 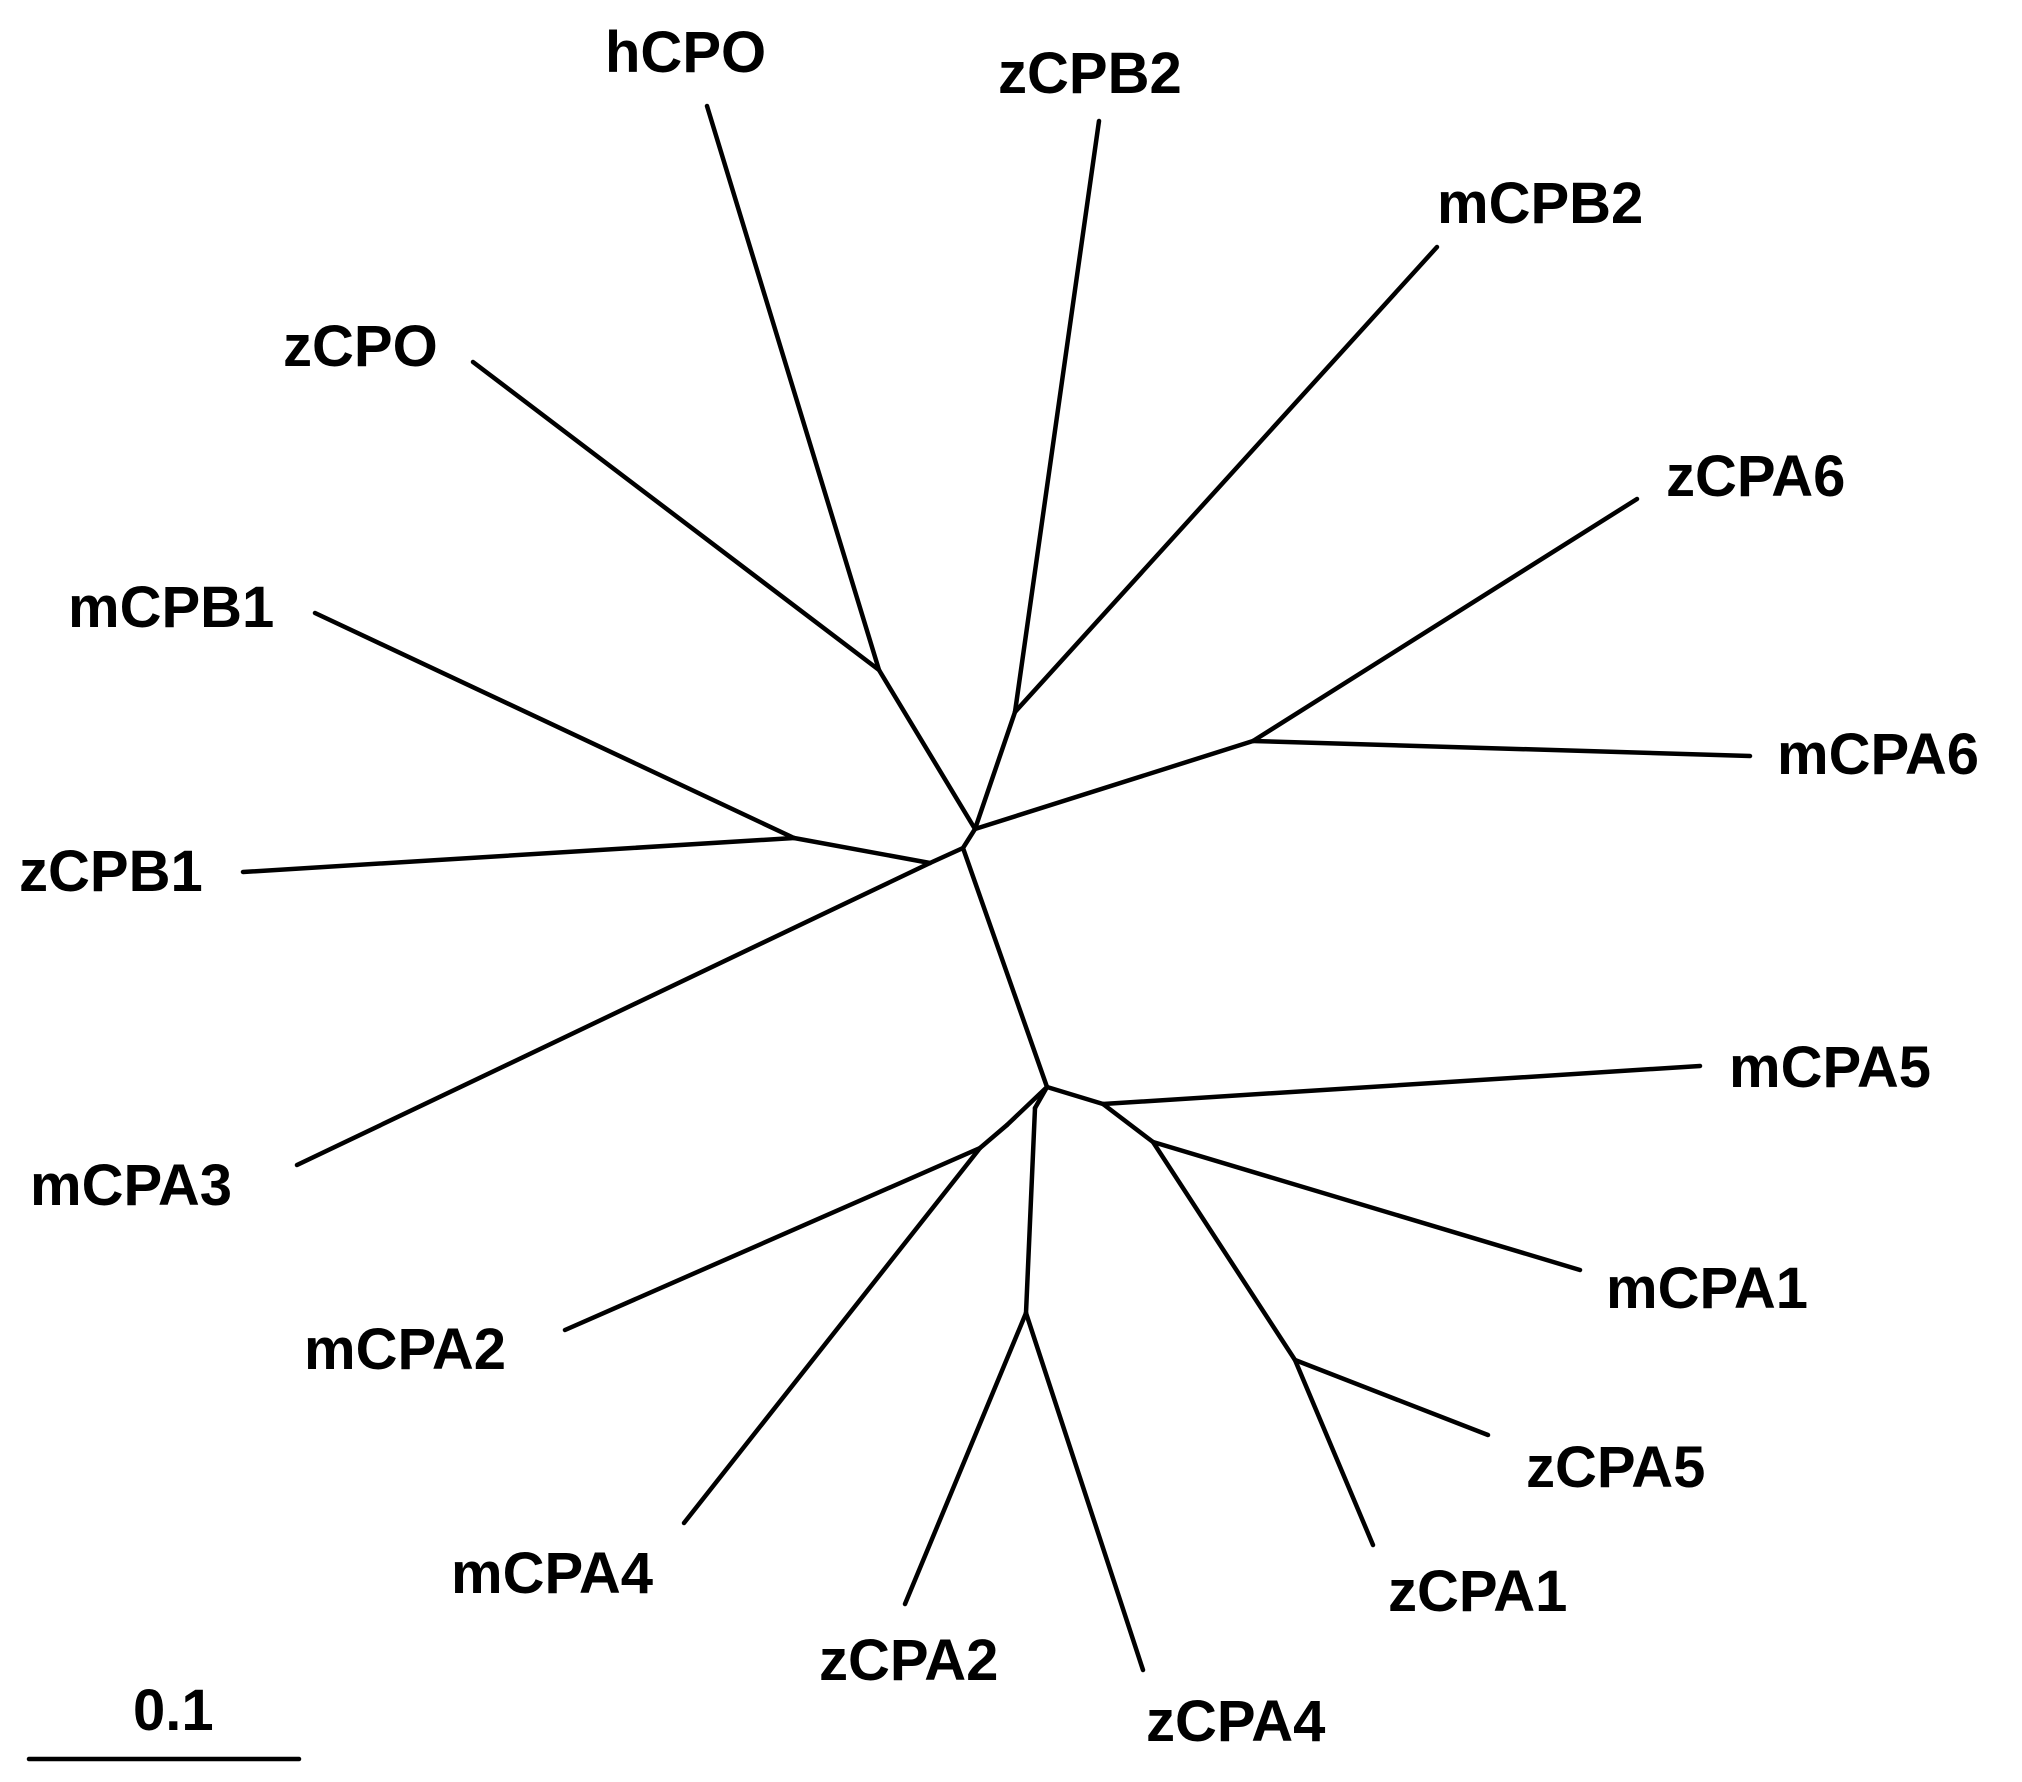 What do you see at coordinates (685, 52) in the screenshot?
I see `leaf-label-hcpo: hCPO` at bounding box center [685, 52].